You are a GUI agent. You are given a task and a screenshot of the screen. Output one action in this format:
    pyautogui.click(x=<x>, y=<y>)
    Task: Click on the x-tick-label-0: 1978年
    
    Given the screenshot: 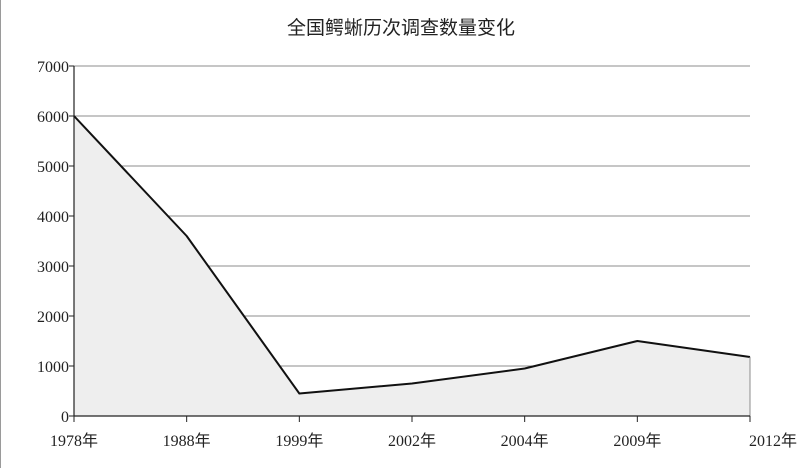 What is the action you would take?
    pyautogui.click(x=74, y=441)
    